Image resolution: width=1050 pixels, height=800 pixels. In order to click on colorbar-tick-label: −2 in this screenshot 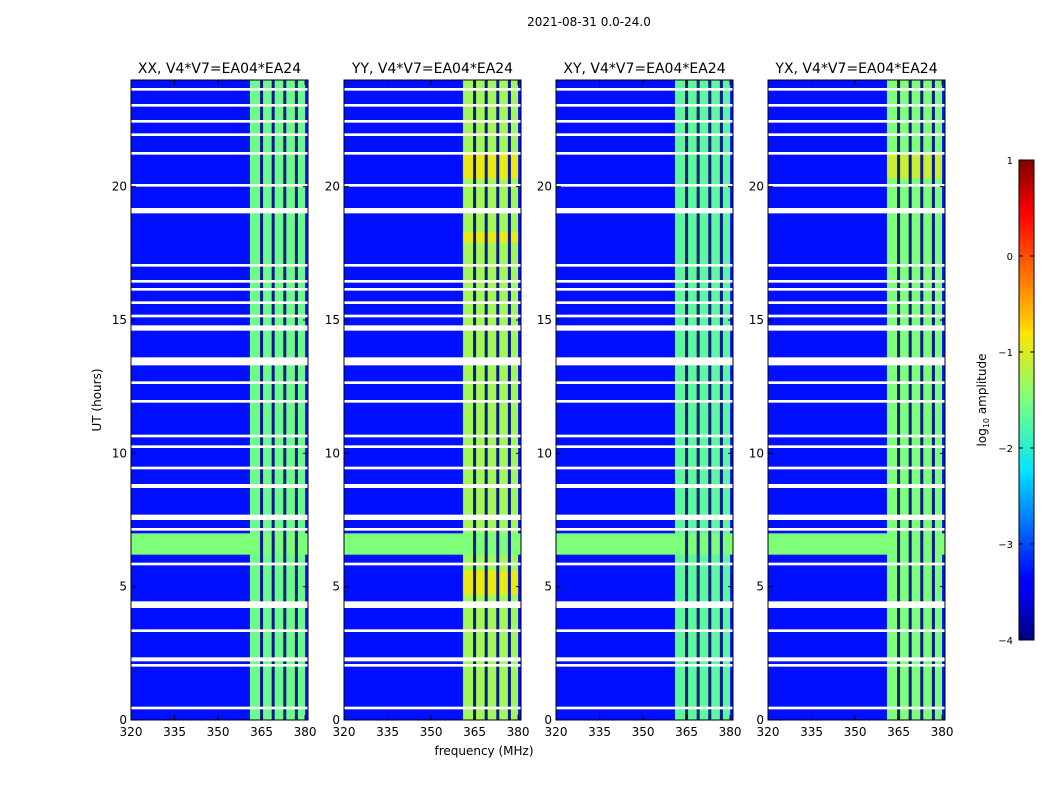, I will do `click(1005, 449)`.